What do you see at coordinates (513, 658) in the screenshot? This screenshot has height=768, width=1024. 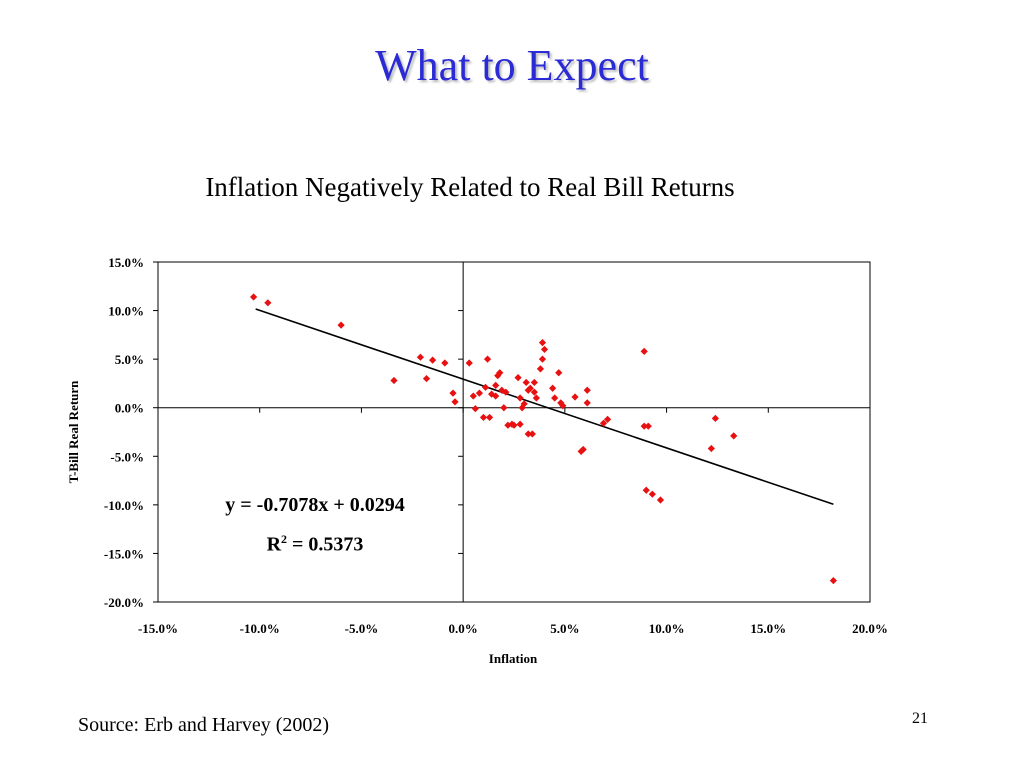 I see `x-axis-title: Inflation` at bounding box center [513, 658].